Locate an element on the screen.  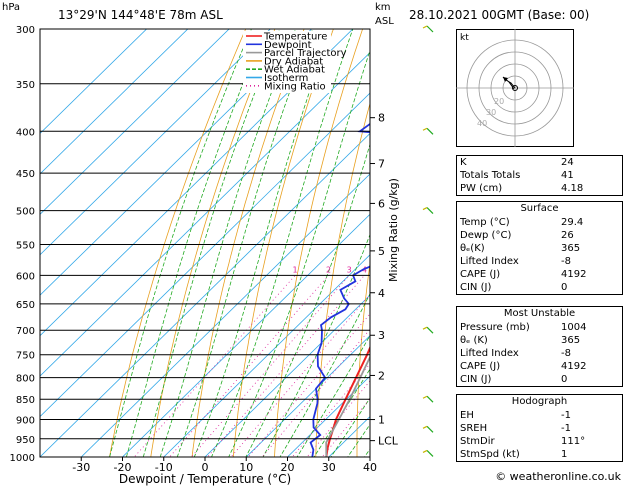
legend-box is located at coordinates (287, 62).